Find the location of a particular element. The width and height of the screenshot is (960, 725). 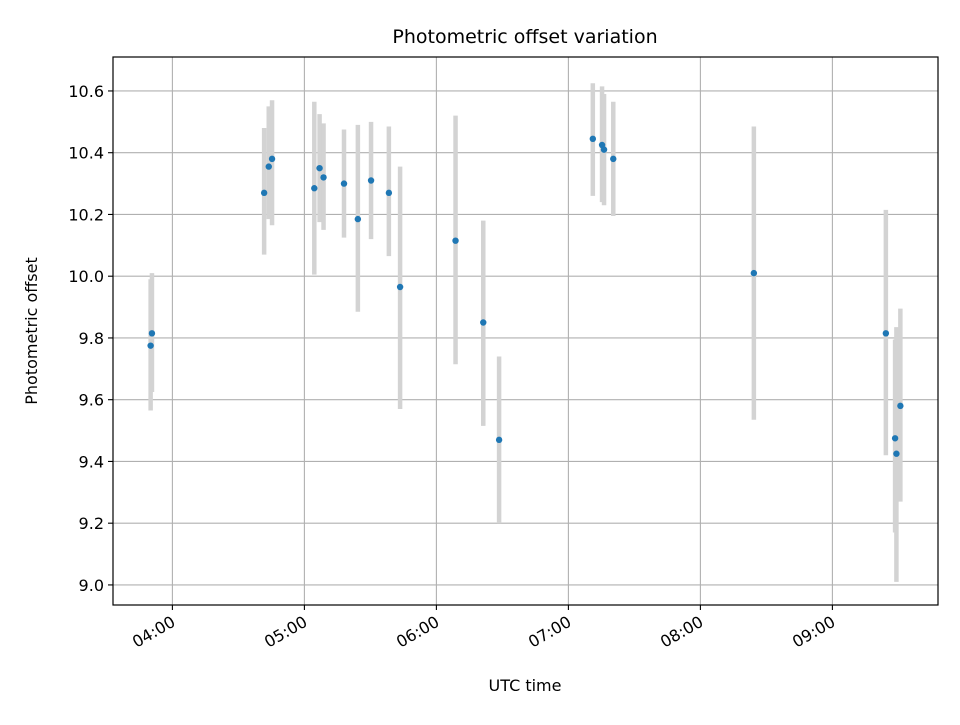

y-tick-label: 10.6 is located at coordinates (86, 91).